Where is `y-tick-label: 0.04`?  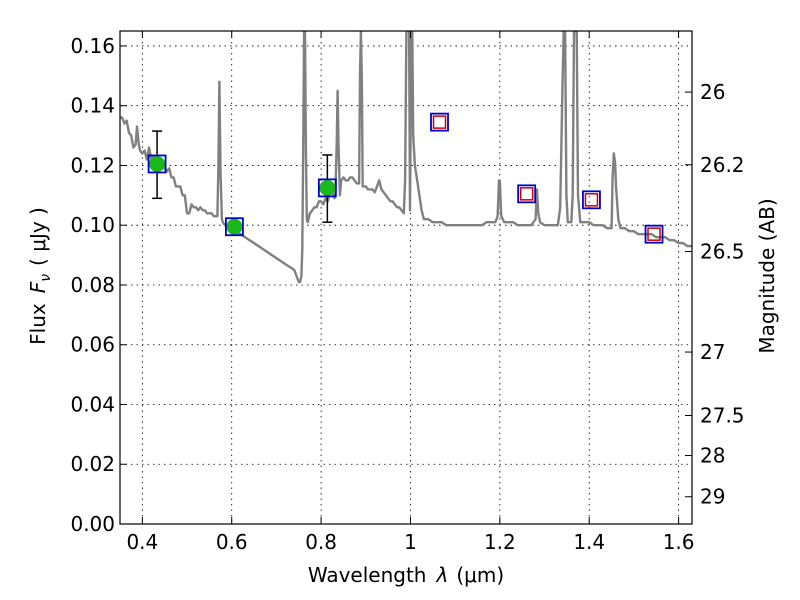 y-tick-label: 0.04 is located at coordinates (92, 404).